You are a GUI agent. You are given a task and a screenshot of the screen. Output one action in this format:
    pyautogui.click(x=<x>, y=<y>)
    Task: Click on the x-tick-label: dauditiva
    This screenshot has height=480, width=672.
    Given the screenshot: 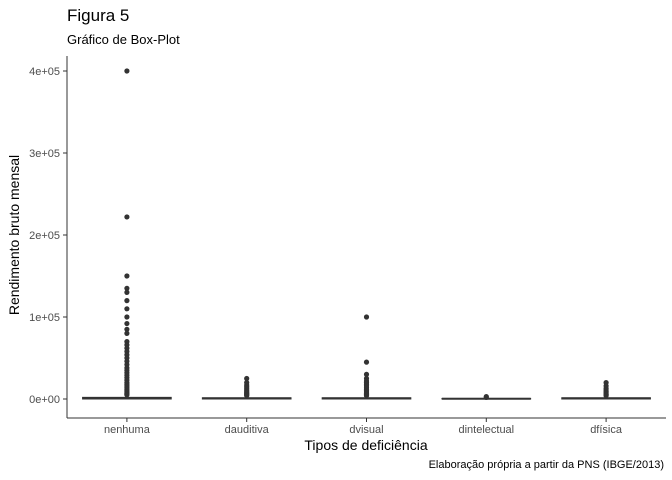 What is the action you would take?
    pyautogui.click(x=247, y=430)
    